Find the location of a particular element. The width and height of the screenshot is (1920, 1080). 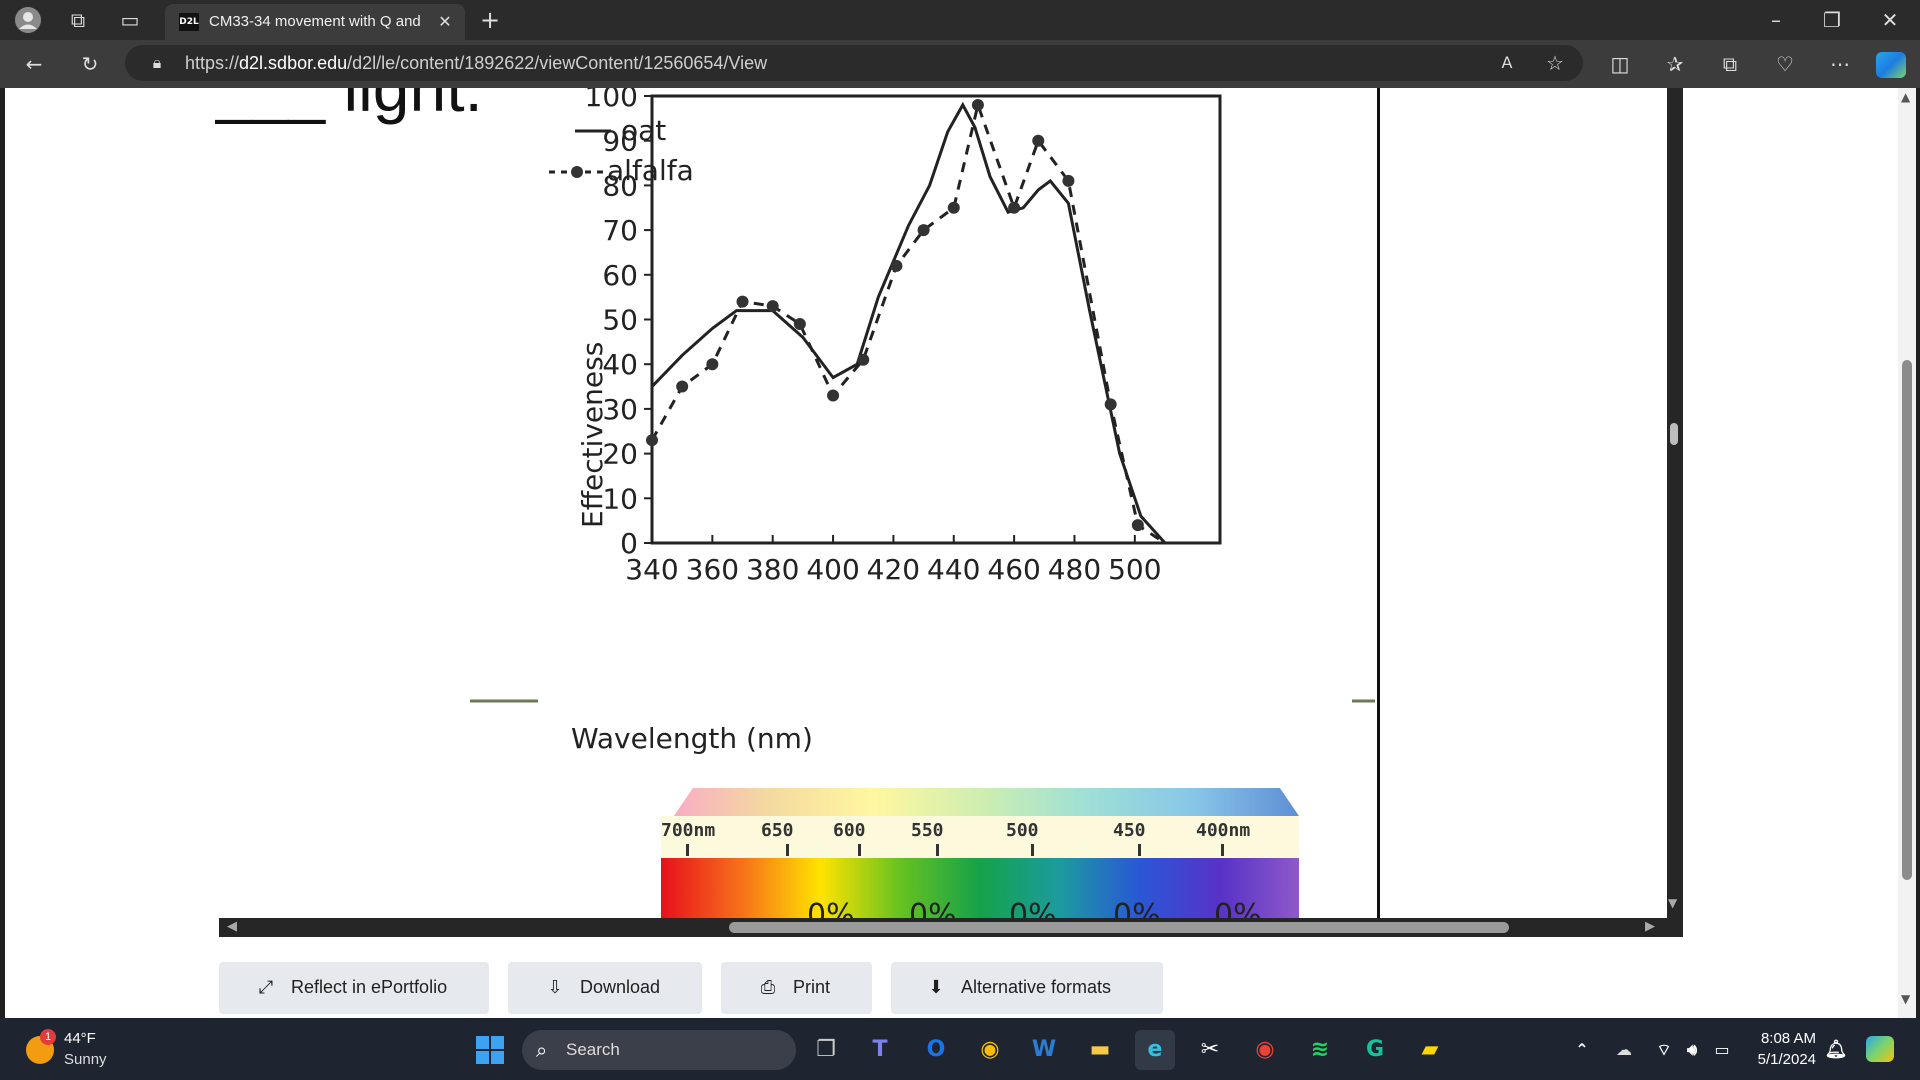

weather-description: Sunny is located at coordinates (85, 1059).